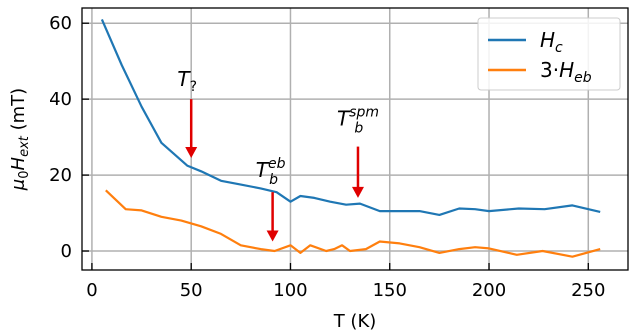  Describe the element at coordinates (566, 72) in the screenshot. I see `legend-label-heb: 3·Heb` at that location.